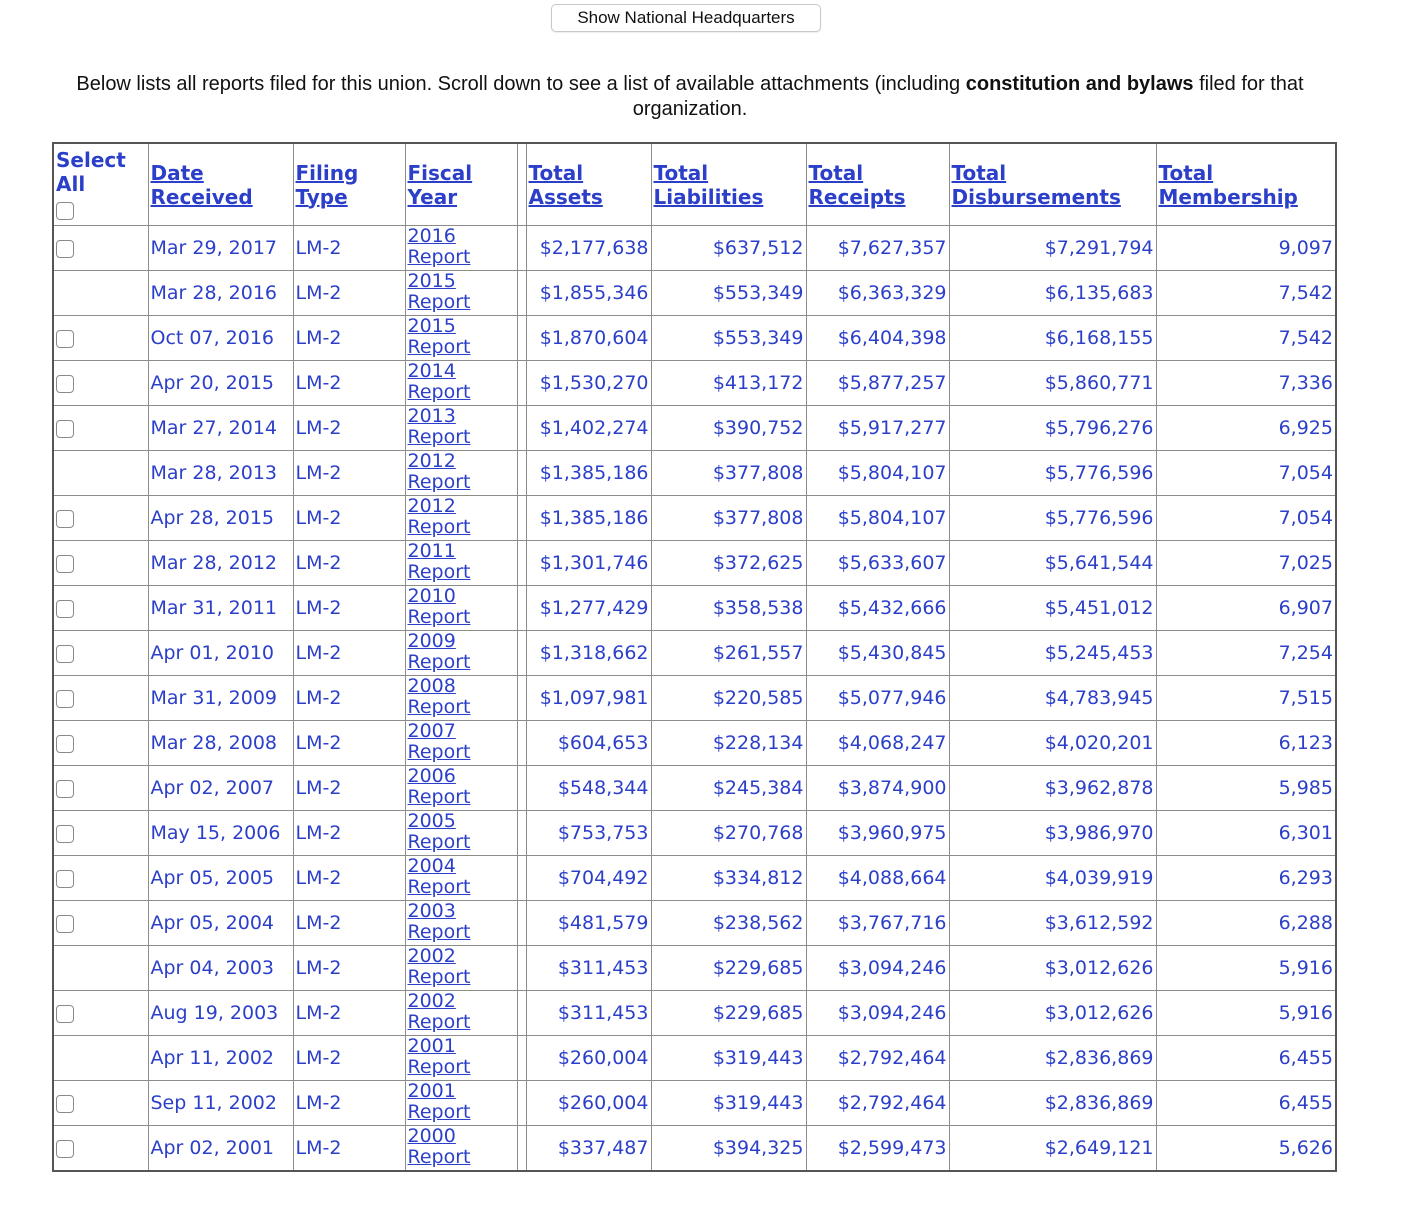  What do you see at coordinates (220, 1103) in the screenshot?
I see `date-received-cell: Sep 11, 2002` at bounding box center [220, 1103].